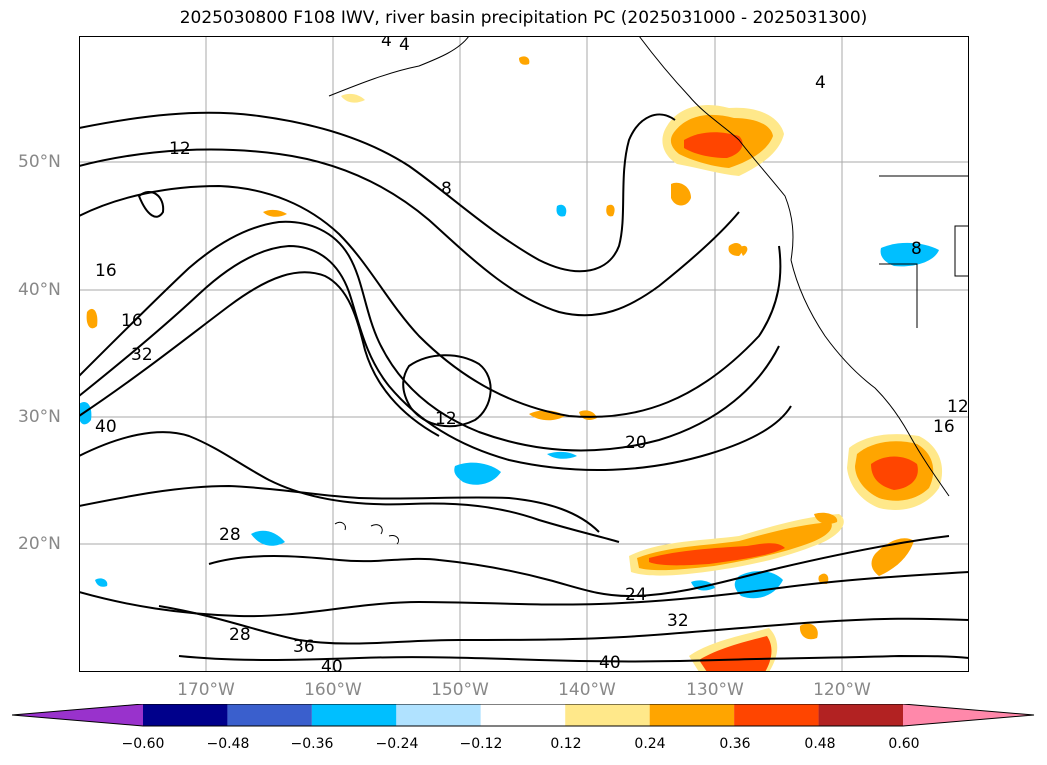  I want to click on lon-label: 150°W, so click(460, 690).